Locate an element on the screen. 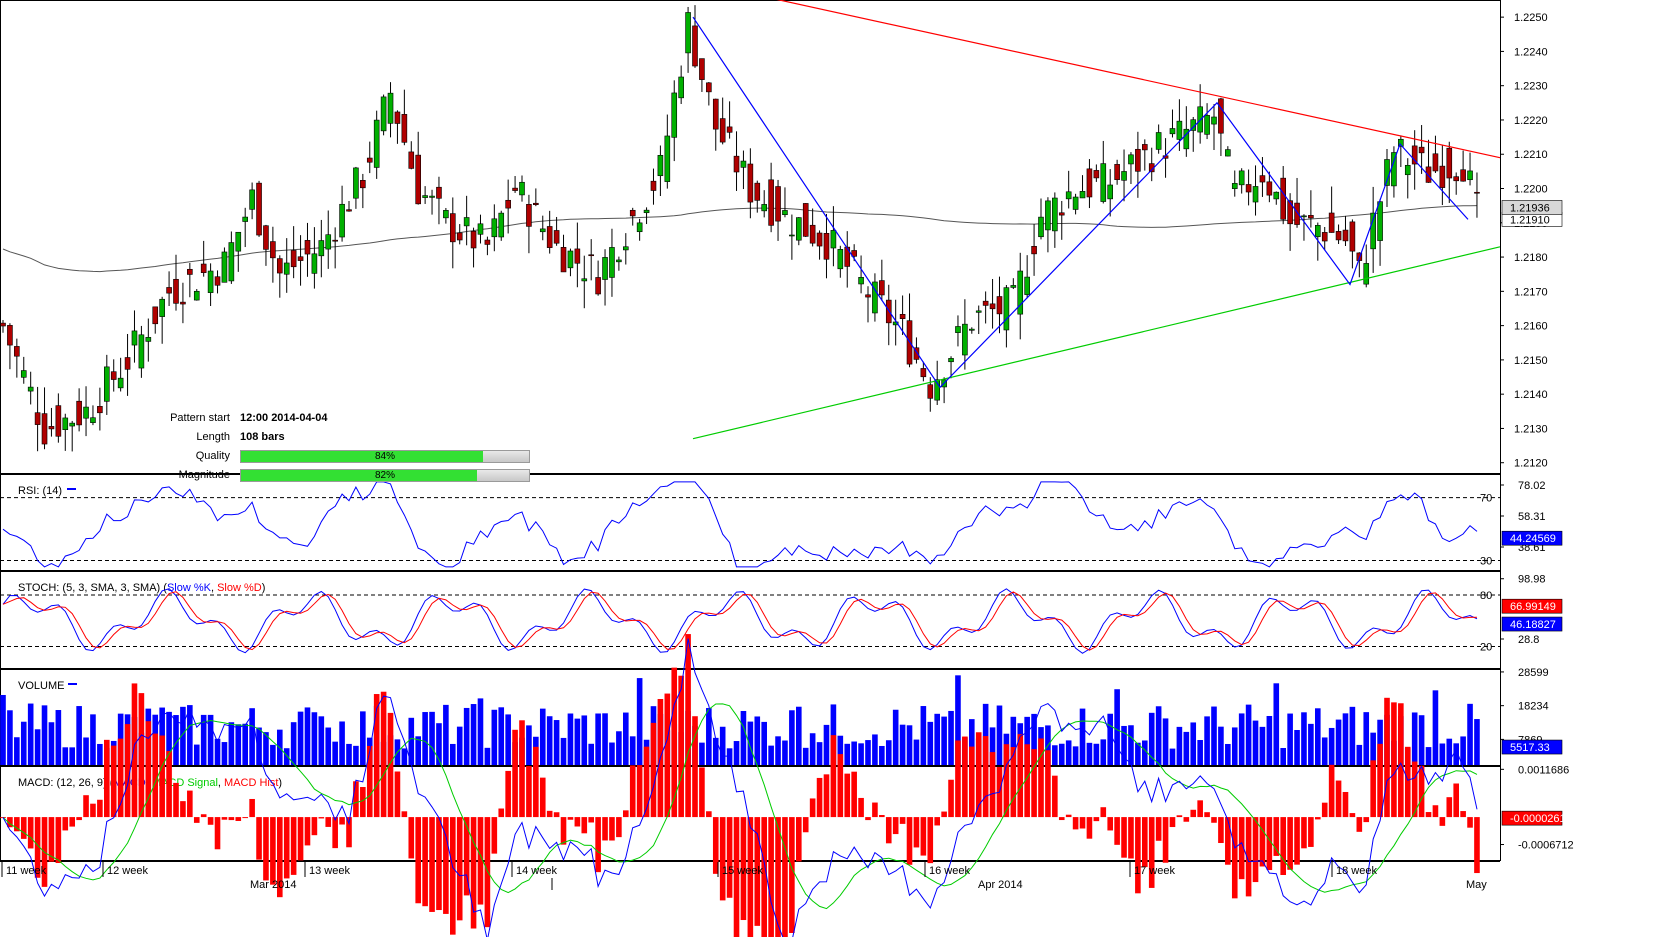 The image size is (1655, 937). week-label: 13 week is located at coordinates (329, 871).